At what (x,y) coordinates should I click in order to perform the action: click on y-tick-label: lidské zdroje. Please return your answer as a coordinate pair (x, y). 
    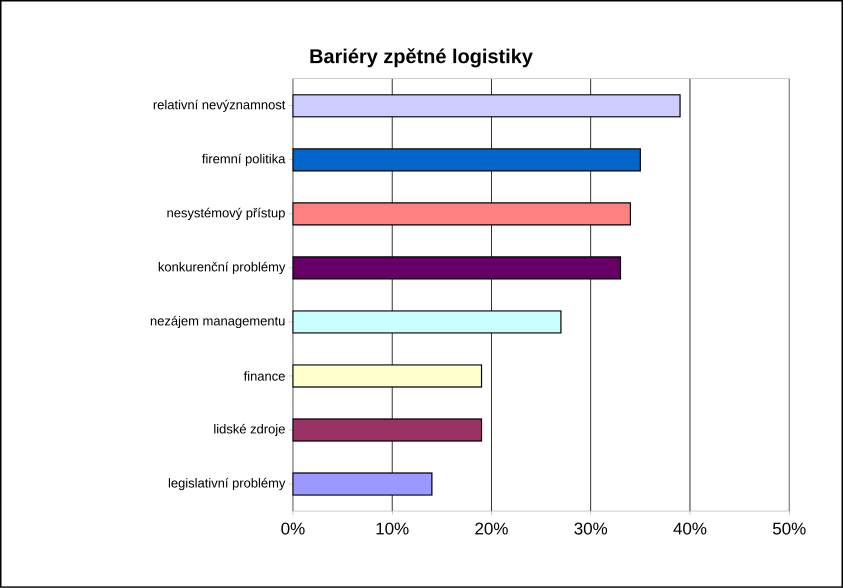
    Looking at the image, I should click on (249, 430).